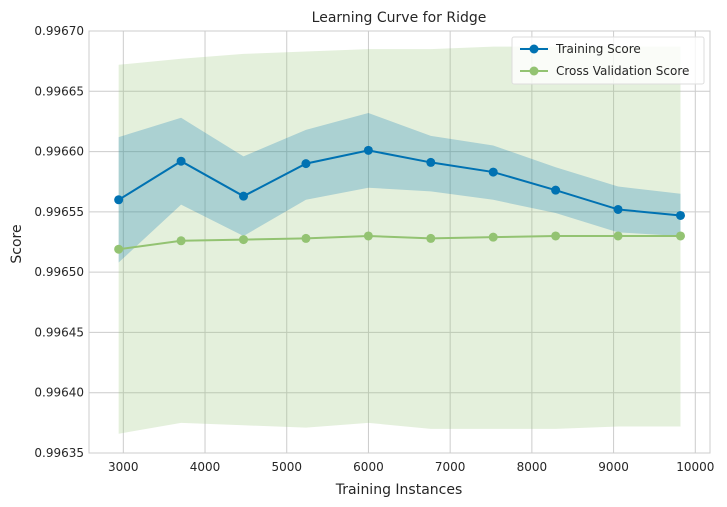 Image resolution: width=727 pixels, height=507 pixels. Describe the element at coordinates (205, 467) in the screenshot. I see `x-tick-label: 4000` at that location.